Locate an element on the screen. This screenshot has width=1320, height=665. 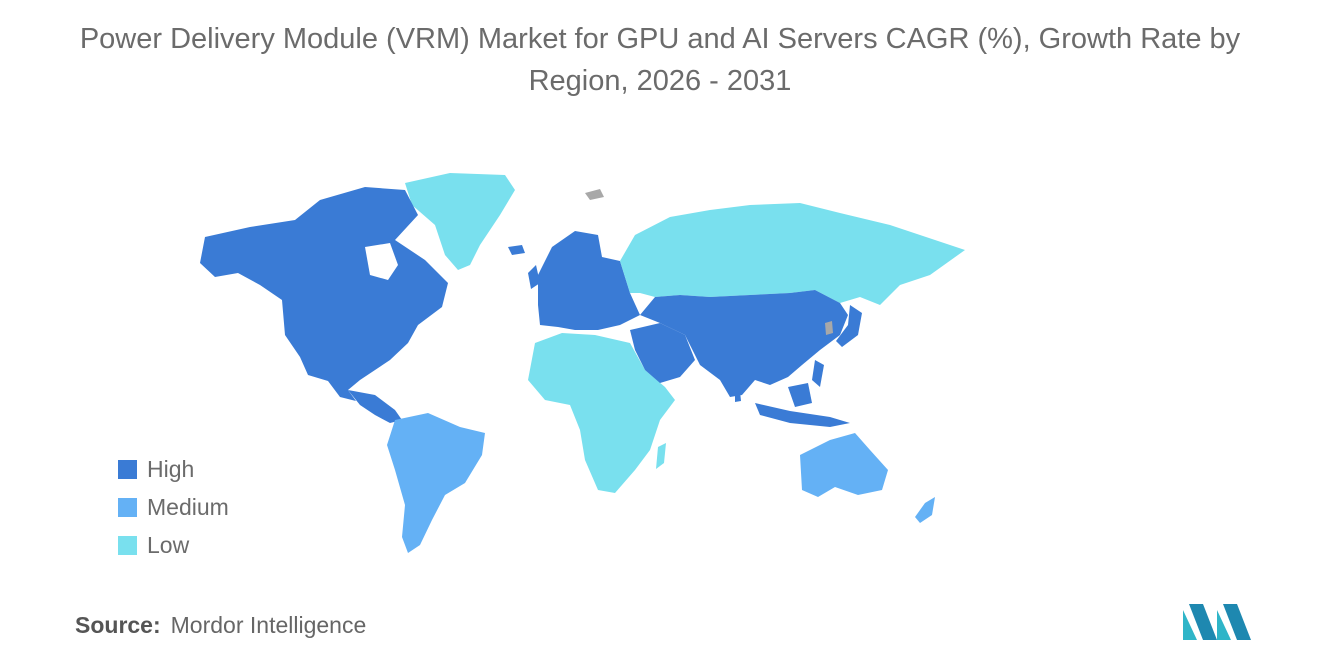
region-europe is located at coordinates (589, 280).